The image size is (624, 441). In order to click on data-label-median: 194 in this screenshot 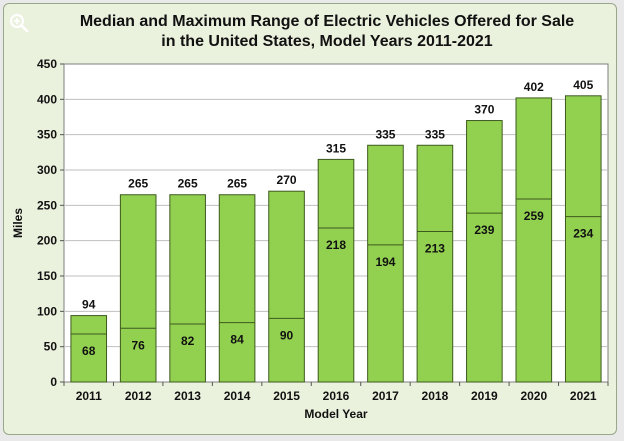, I will do `click(385, 262)`.